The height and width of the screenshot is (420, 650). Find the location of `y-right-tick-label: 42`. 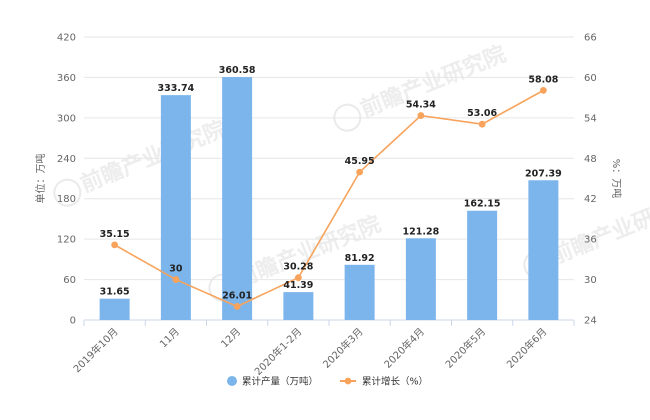

y-right-tick-label: 42 is located at coordinates (590, 199).